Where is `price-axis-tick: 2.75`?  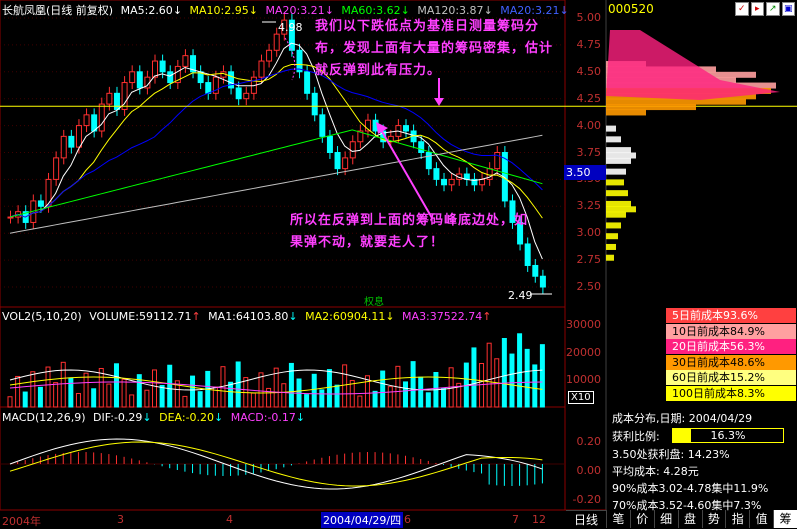 price-axis-tick: 2.75 is located at coordinates (589, 260).